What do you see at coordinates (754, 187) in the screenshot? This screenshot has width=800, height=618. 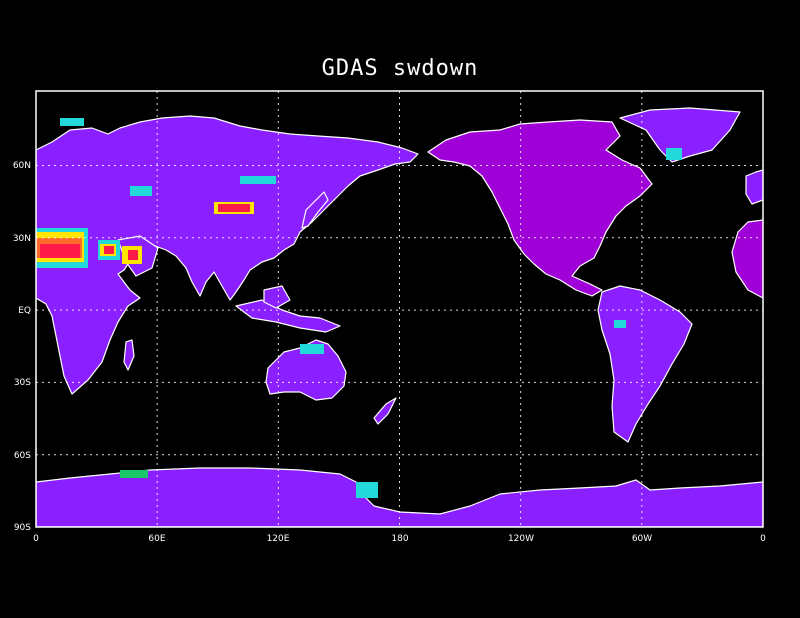 I see `europe-west-edge` at bounding box center [754, 187].